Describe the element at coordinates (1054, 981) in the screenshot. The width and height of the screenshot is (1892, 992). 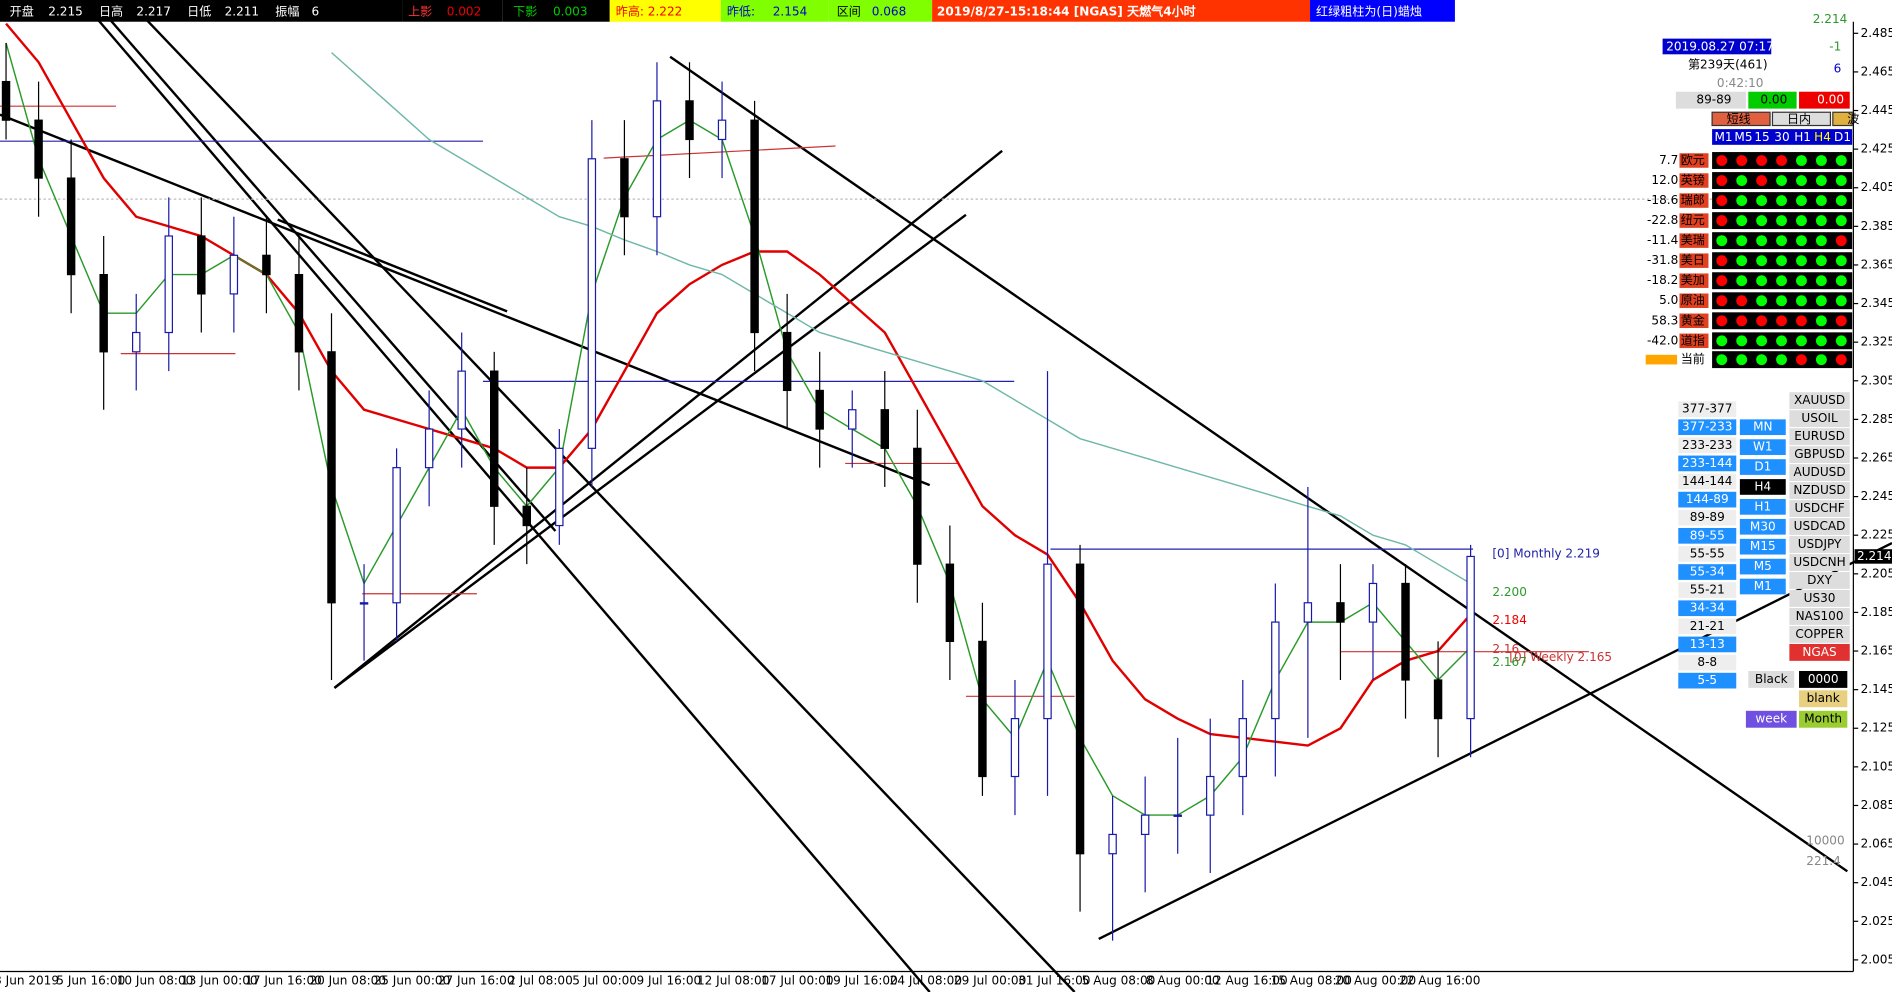
I see `x-tick-label: 31 Jul 16:00` at that location.